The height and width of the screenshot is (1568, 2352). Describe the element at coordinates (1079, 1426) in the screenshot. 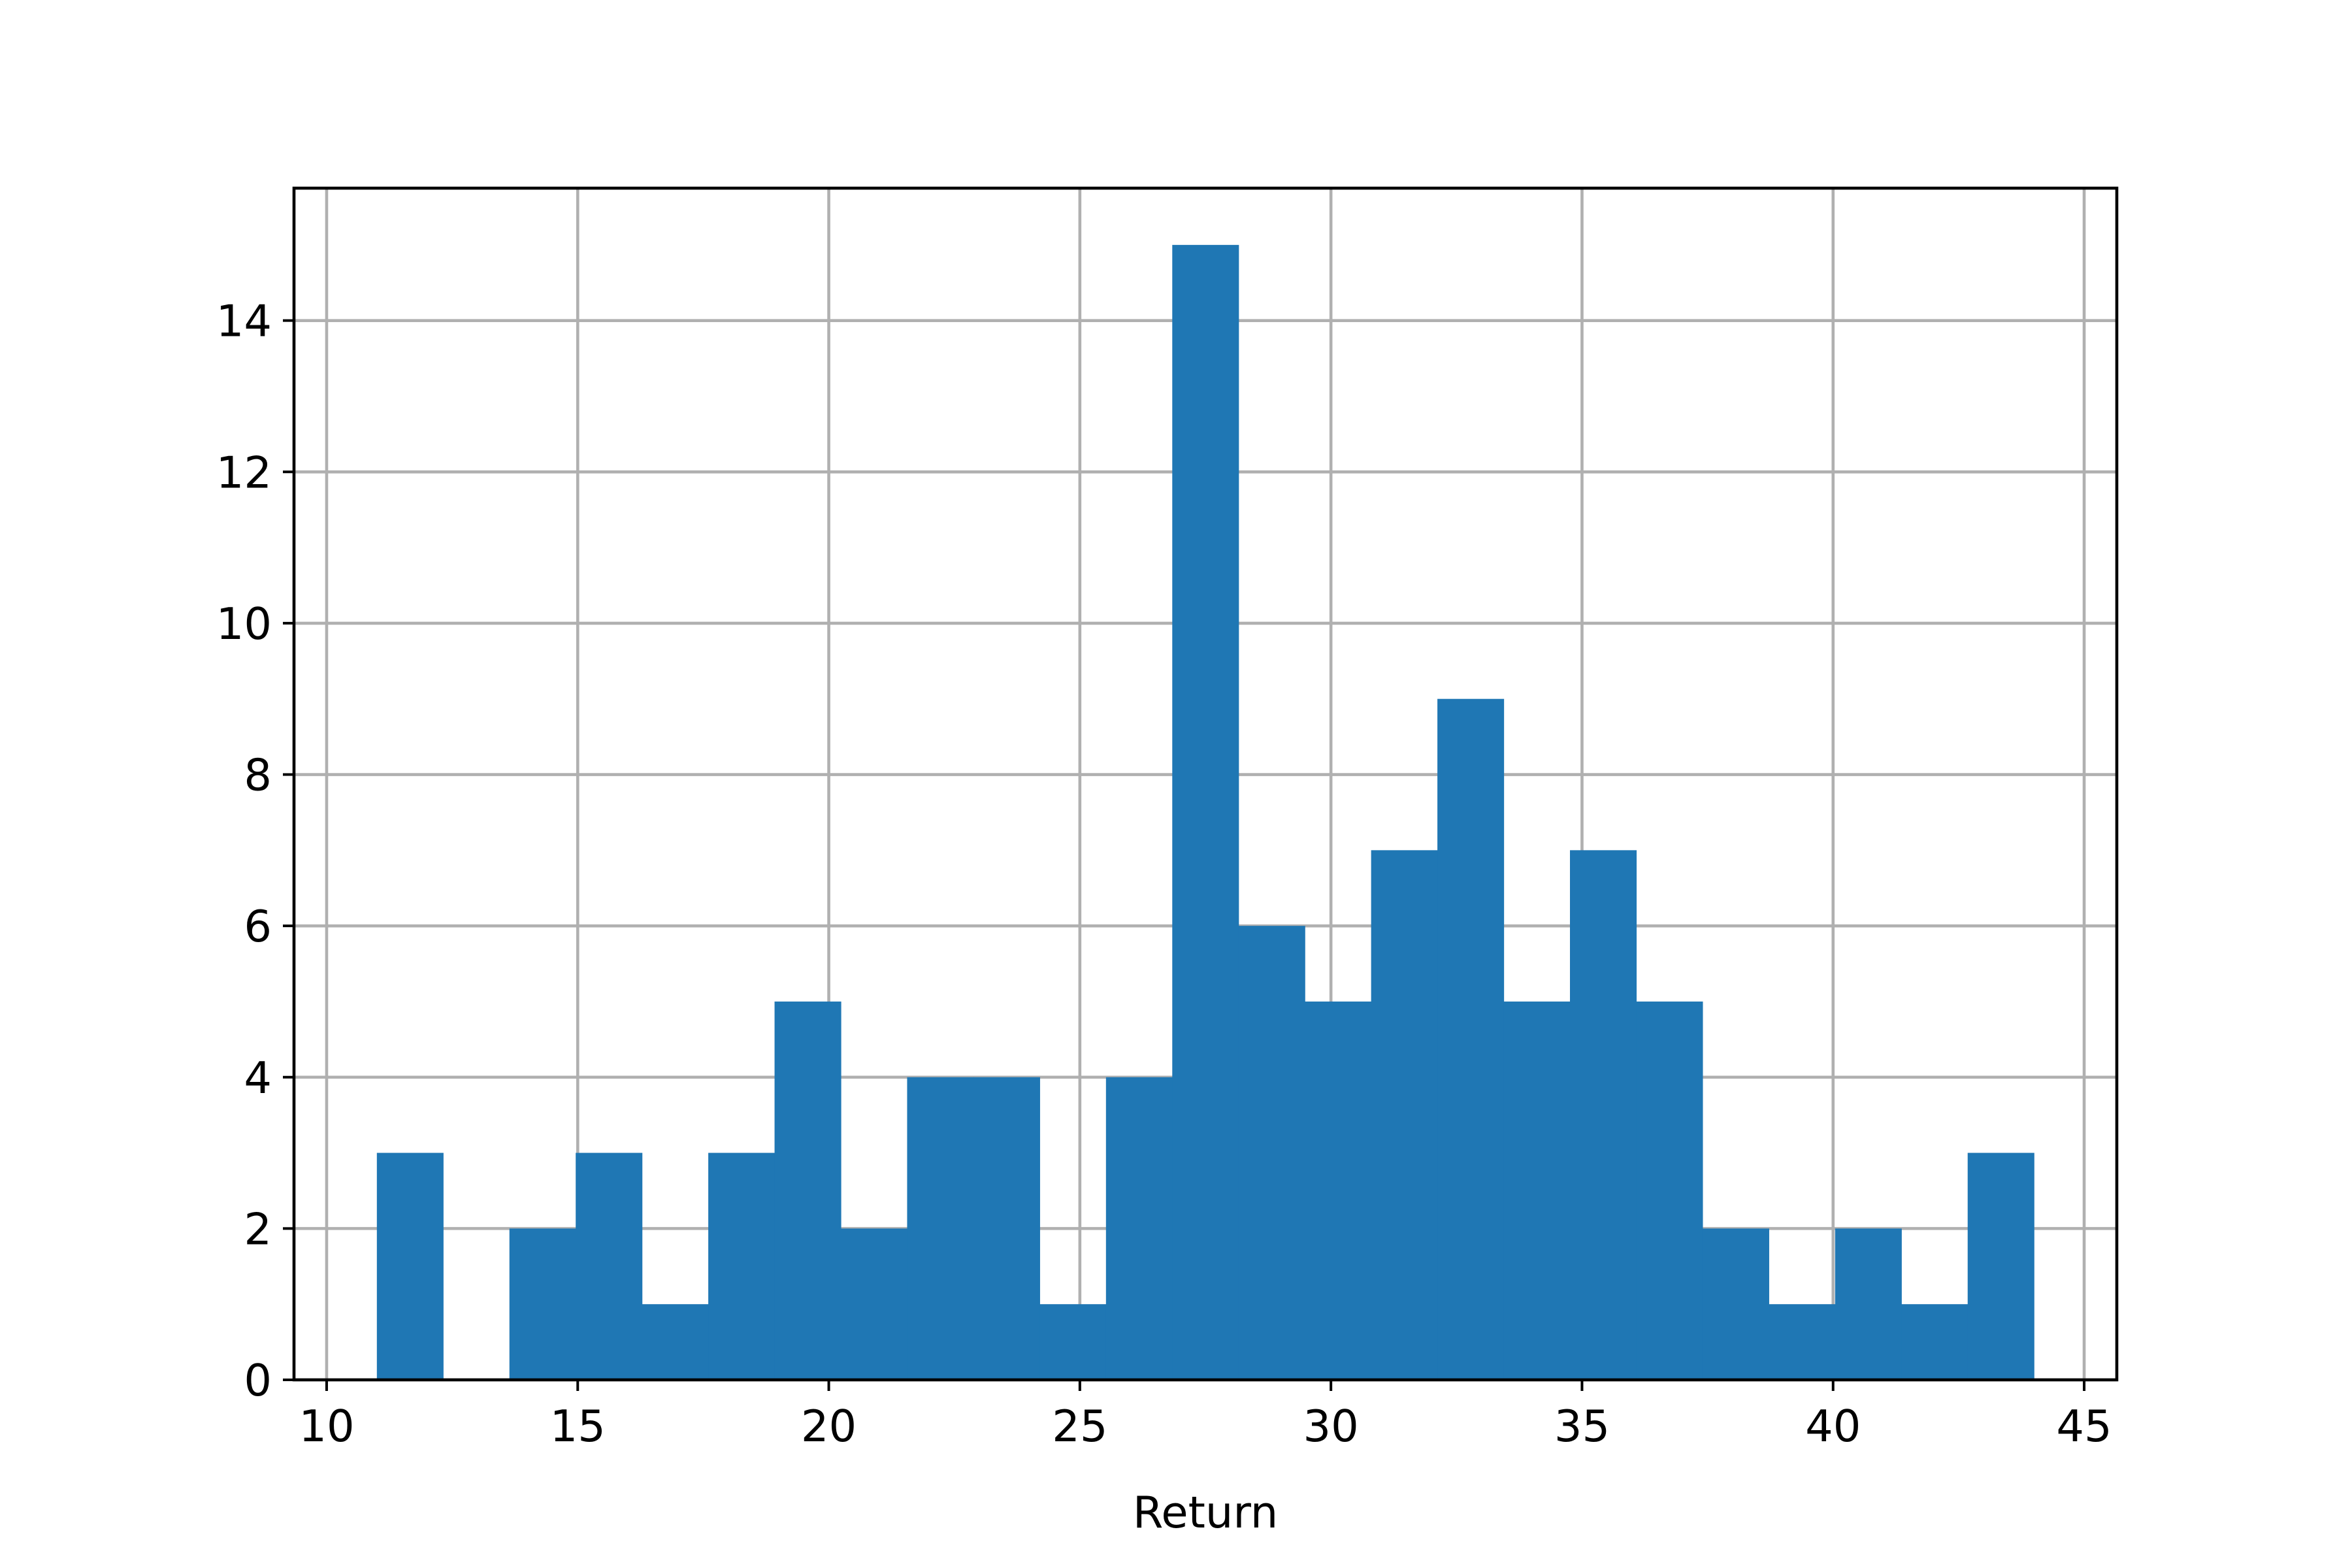

I see `x-tick-label: 25` at that location.